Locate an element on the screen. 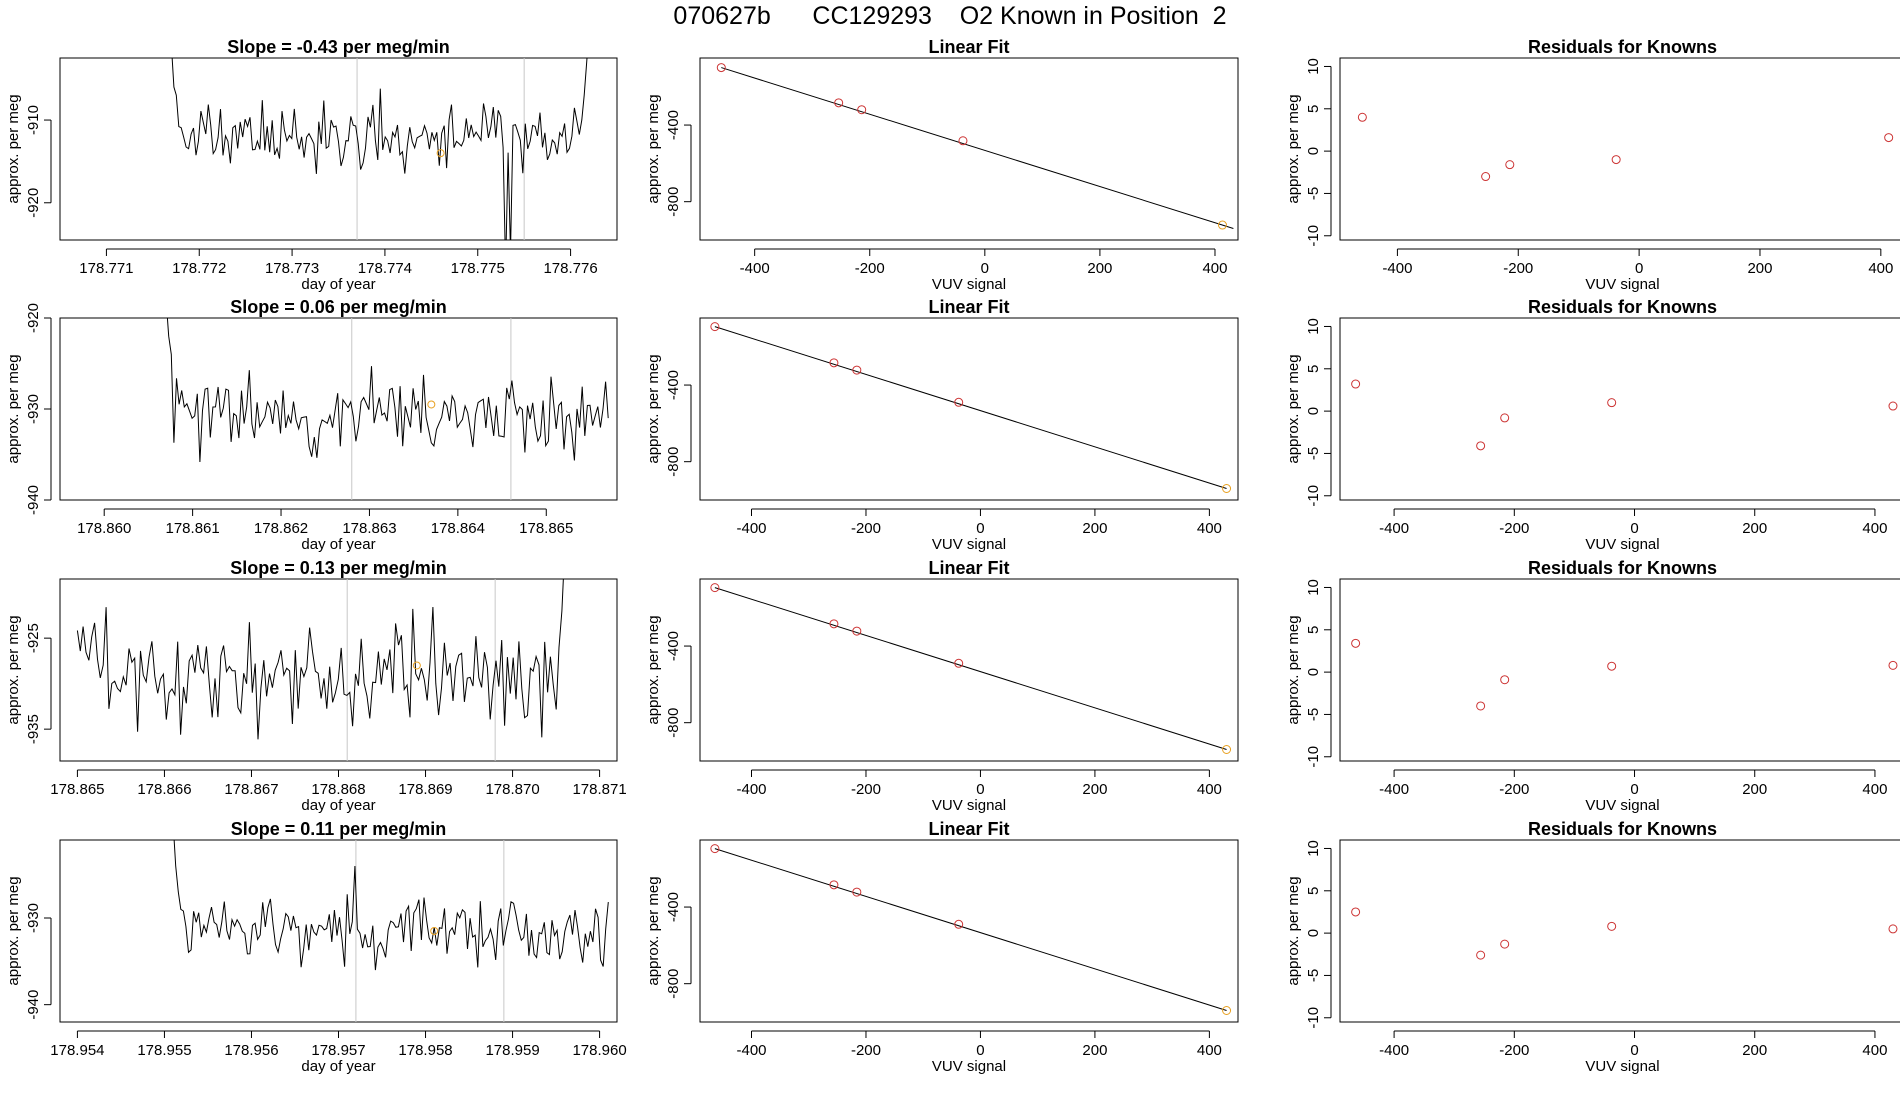 This screenshot has width=1900, height=1105. x-tick-label: 178.864 is located at coordinates (458, 528).